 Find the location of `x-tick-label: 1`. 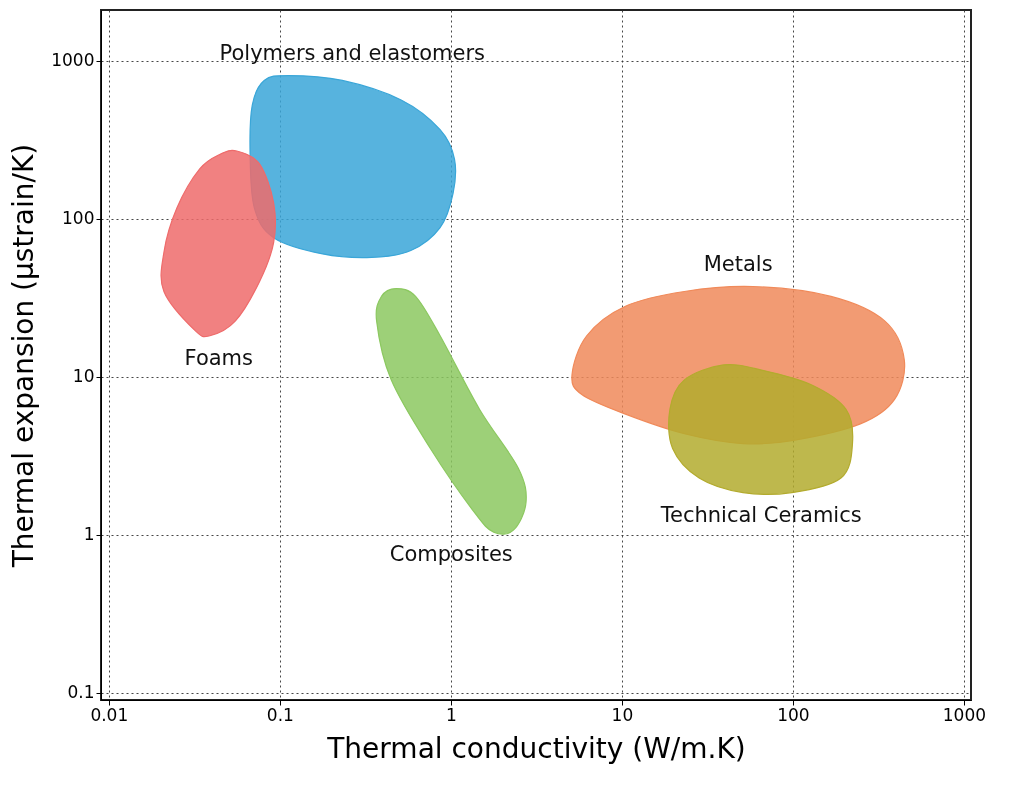

x-tick-label: 1 is located at coordinates (451, 714).